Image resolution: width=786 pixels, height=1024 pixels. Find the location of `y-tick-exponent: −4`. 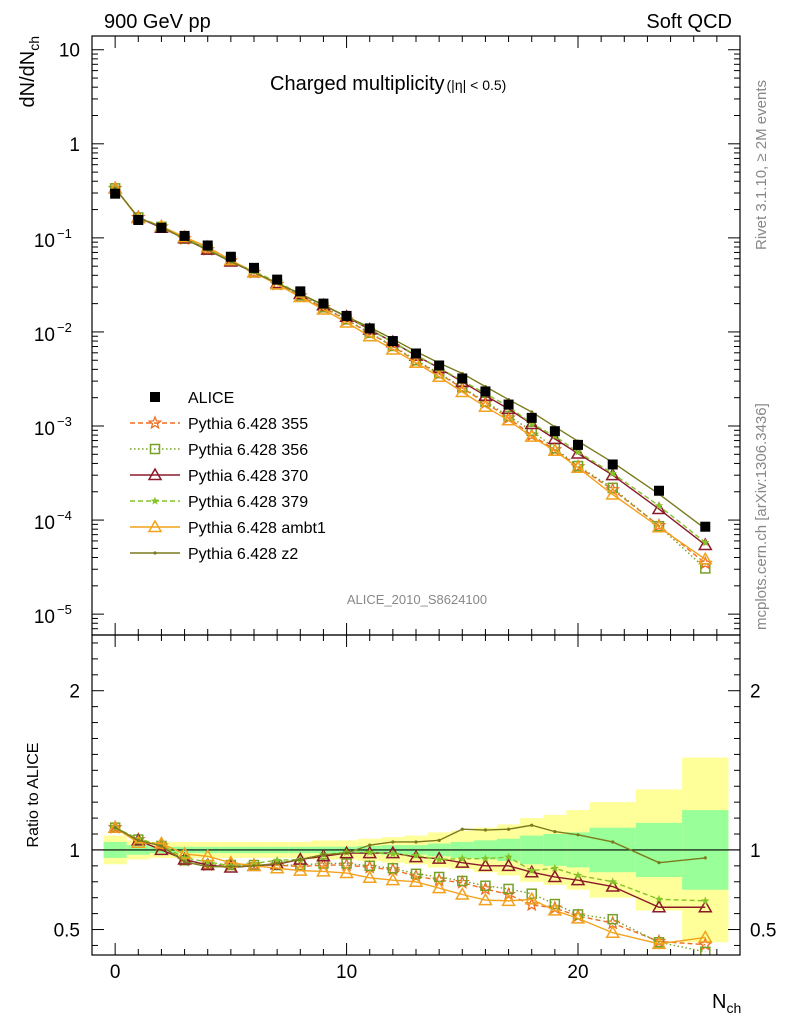

y-tick-exponent: −4 is located at coordinates (64, 515).